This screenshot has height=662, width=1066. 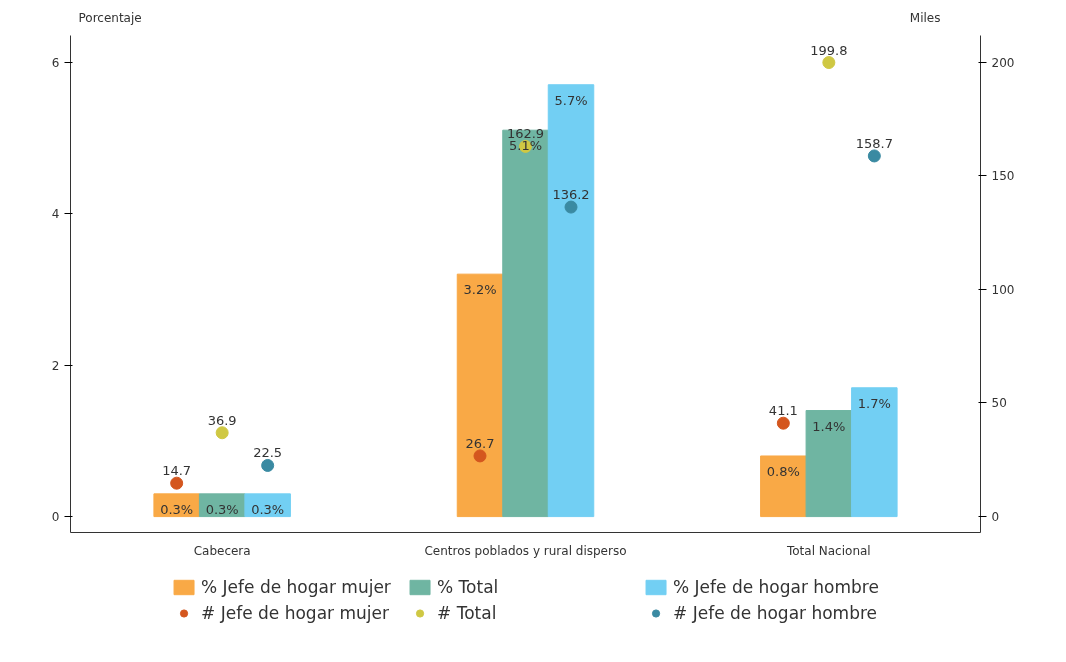 What do you see at coordinates (55, 62) in the screenshot?
I see `y-tick-label: 6` at bounding box center [55, 62].